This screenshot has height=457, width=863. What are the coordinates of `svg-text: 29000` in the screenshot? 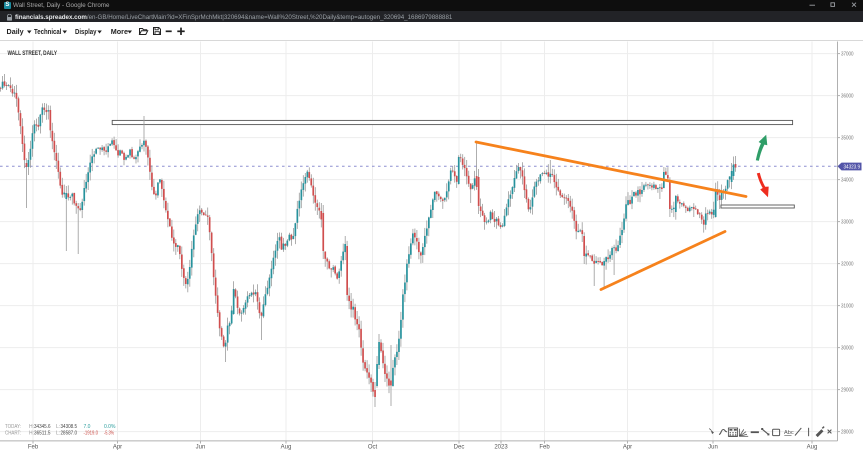 It's located at (847, 390).